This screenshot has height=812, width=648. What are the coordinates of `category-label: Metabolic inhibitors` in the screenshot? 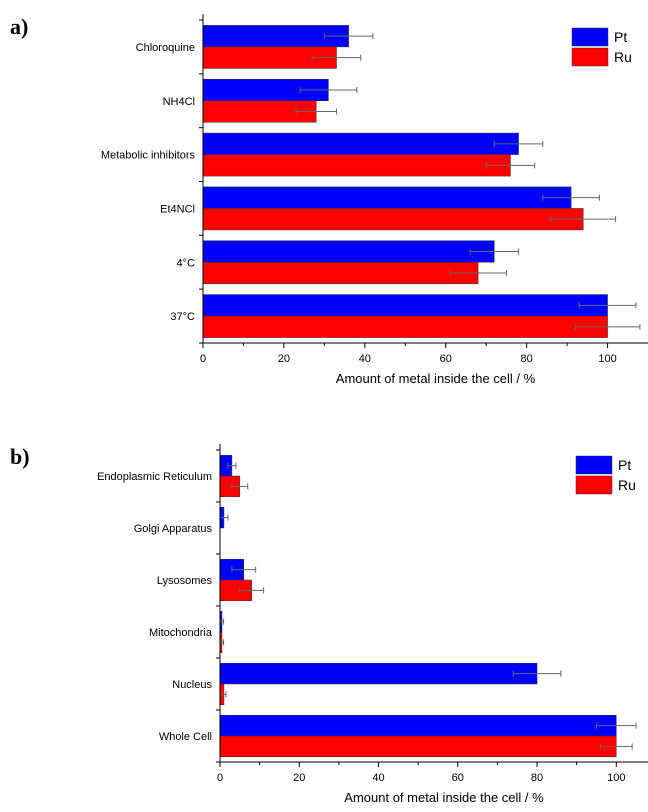 It's located at (148, 156).